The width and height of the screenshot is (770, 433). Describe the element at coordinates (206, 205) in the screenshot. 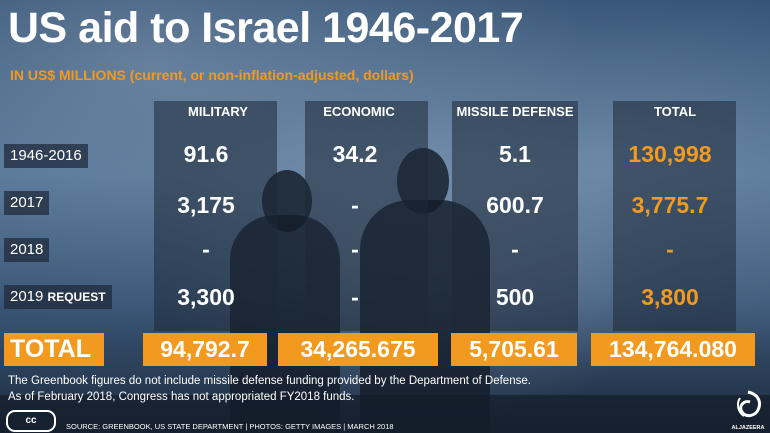

I see `cell-2017-military: 3,175` at that location.